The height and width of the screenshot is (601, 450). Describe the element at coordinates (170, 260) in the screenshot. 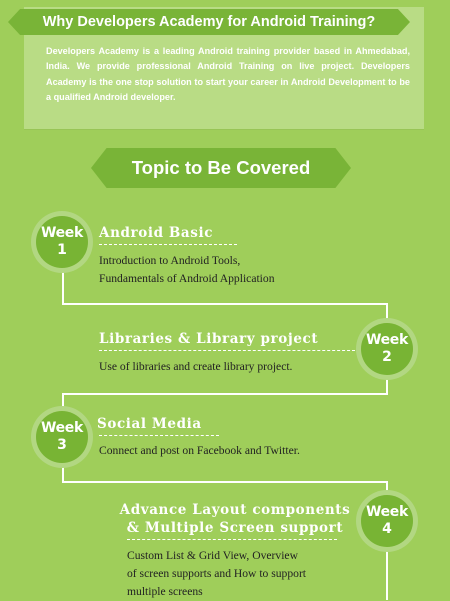

I see `description-line: Introduction to Android Tools,` at that location.